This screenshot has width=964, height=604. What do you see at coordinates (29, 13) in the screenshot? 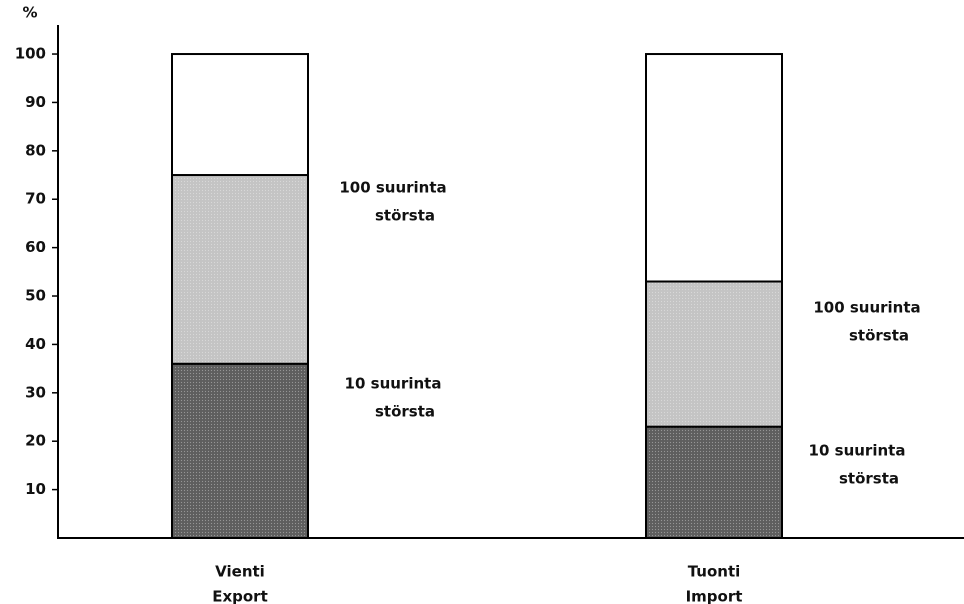
I see `y-axis-label: %` at bounding box center [29, 13].